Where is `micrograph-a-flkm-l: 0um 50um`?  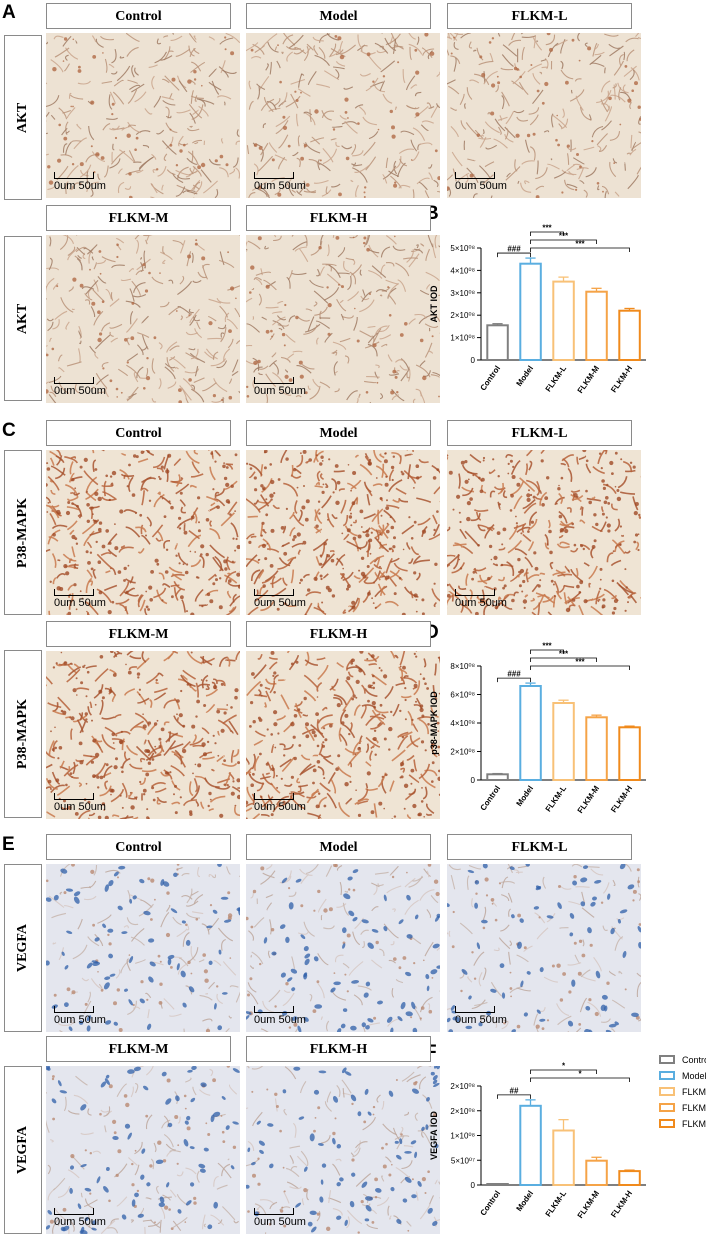 micrograph-a-flkm-l: 0um 50um is located at coordinates (544, 115).